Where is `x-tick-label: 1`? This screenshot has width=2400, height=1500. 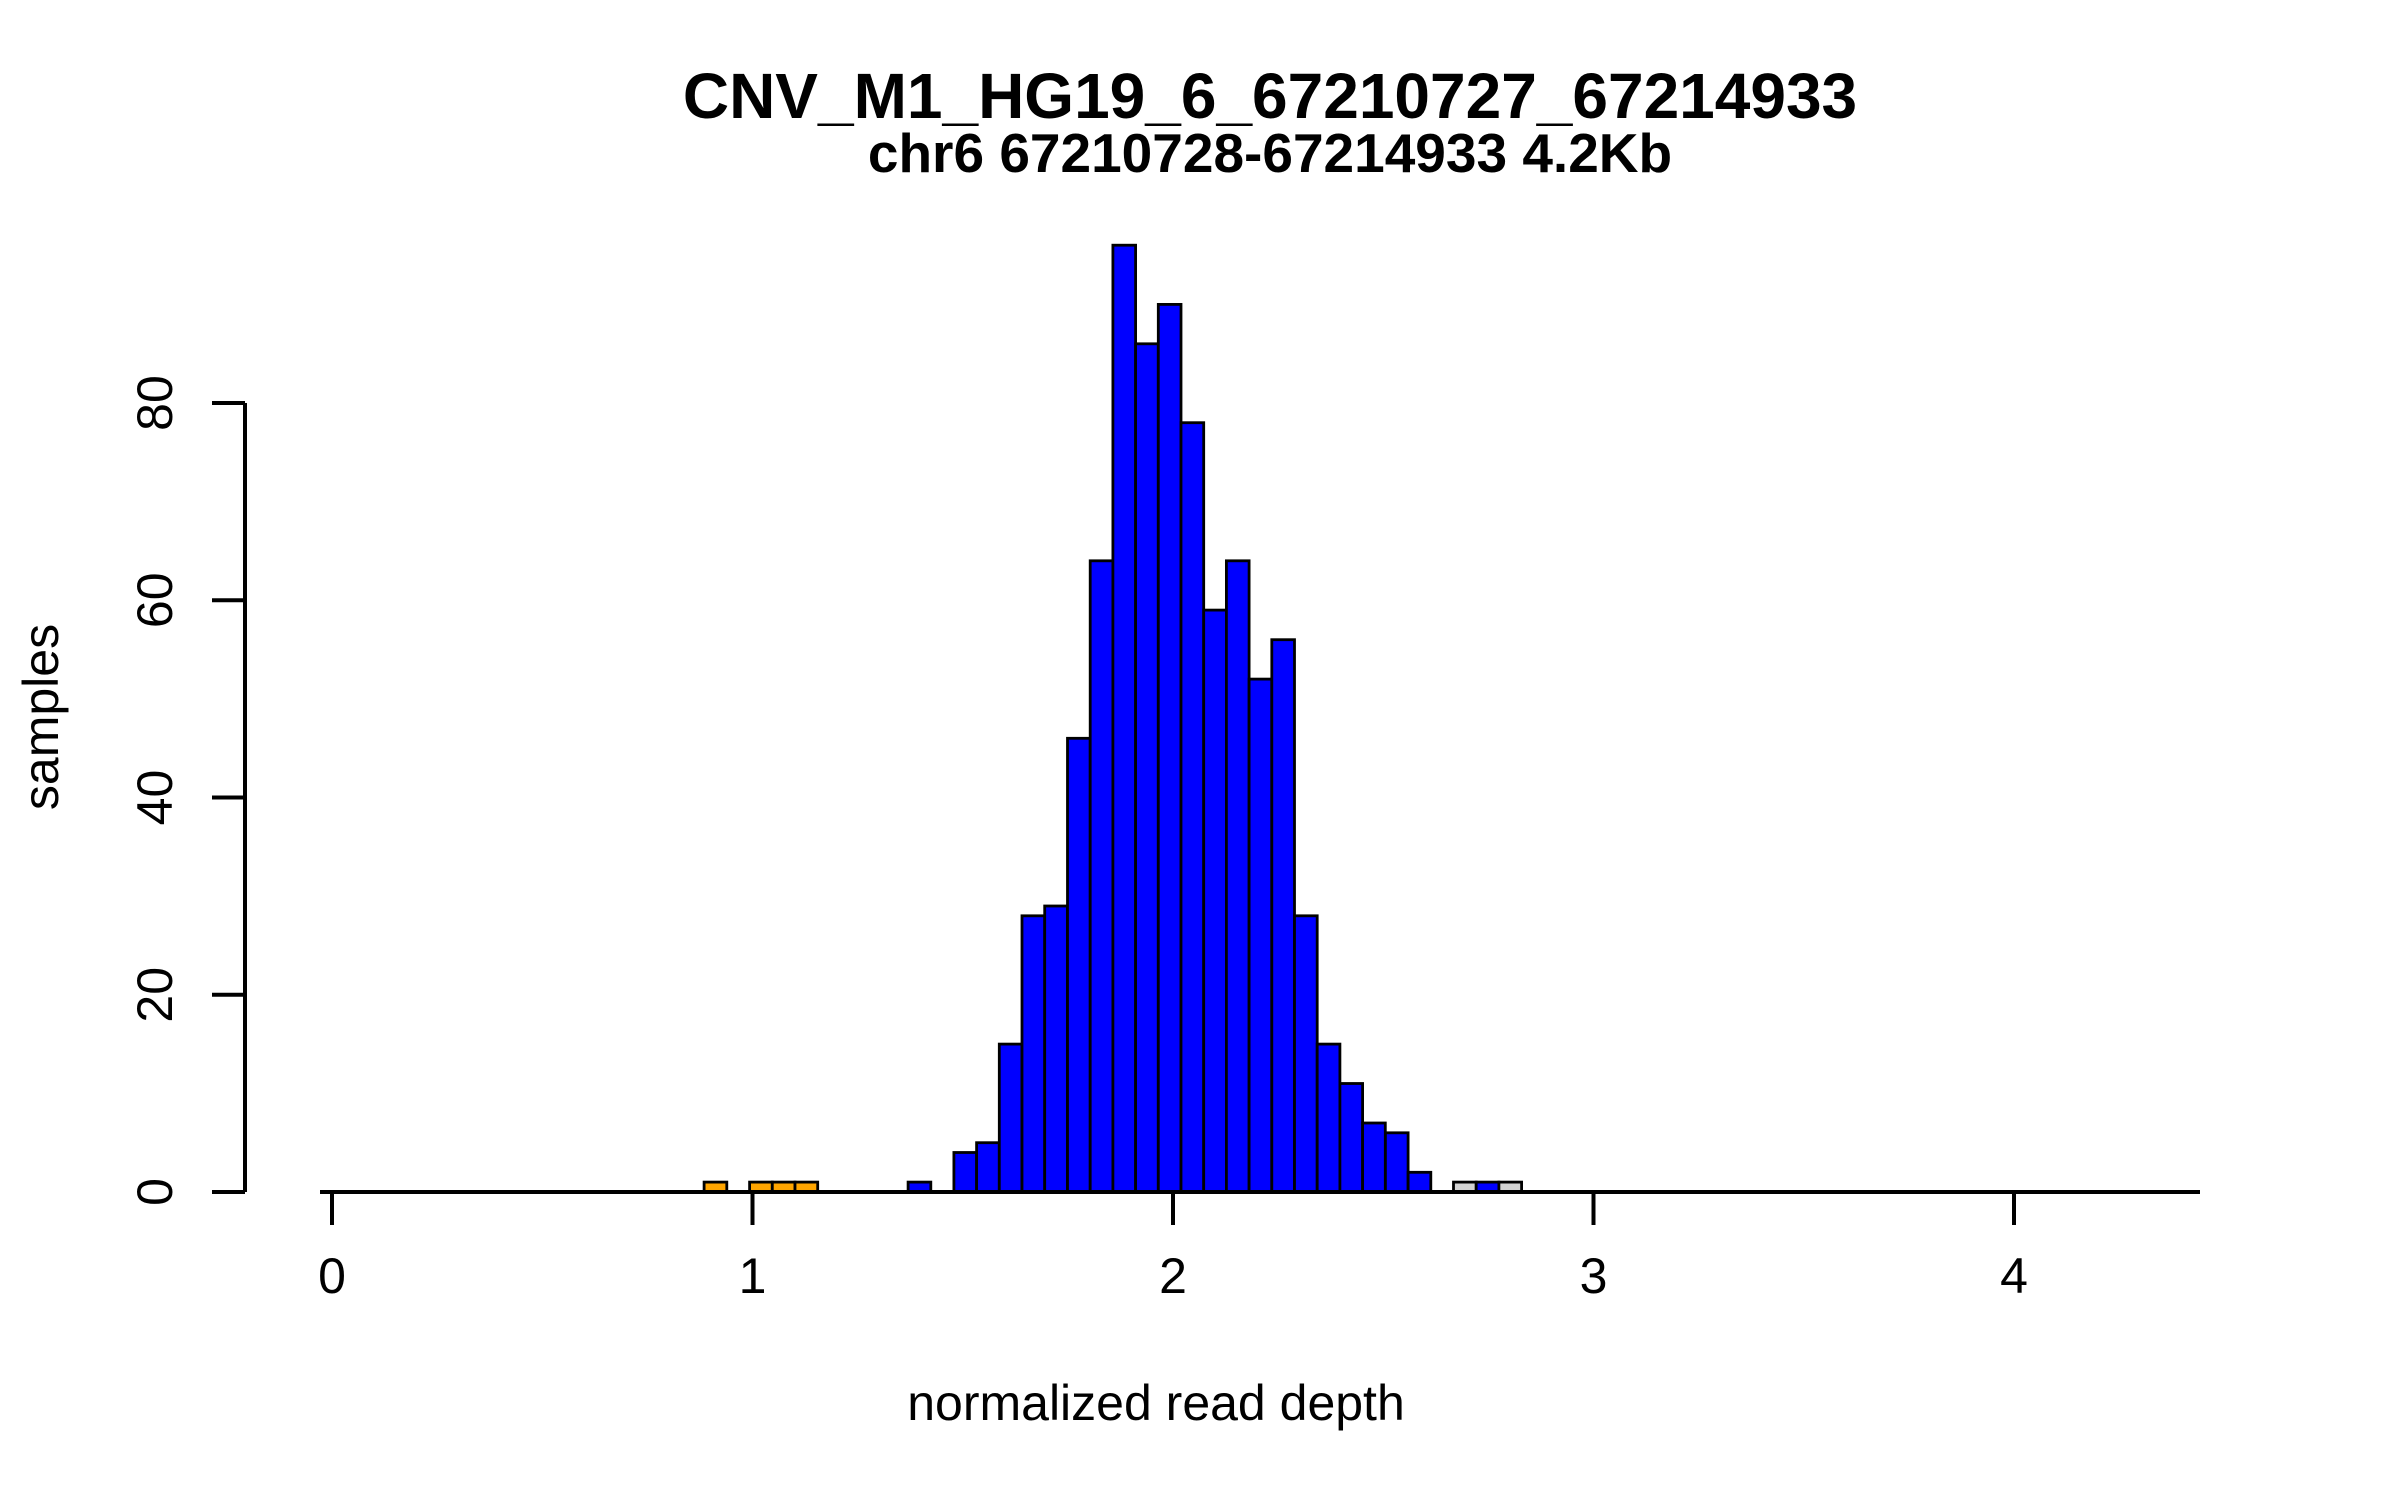 x-tick-label: 1 is located at coordinates (753, 1276).